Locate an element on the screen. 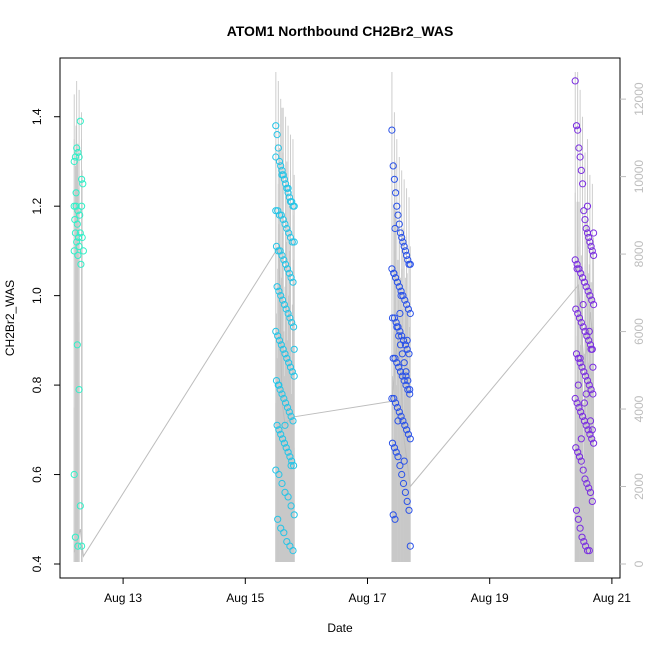 Image resolution: width=650 pixels, height=650 pixels. y2-tick-label: 6000 is located at coordinates (639, 331).